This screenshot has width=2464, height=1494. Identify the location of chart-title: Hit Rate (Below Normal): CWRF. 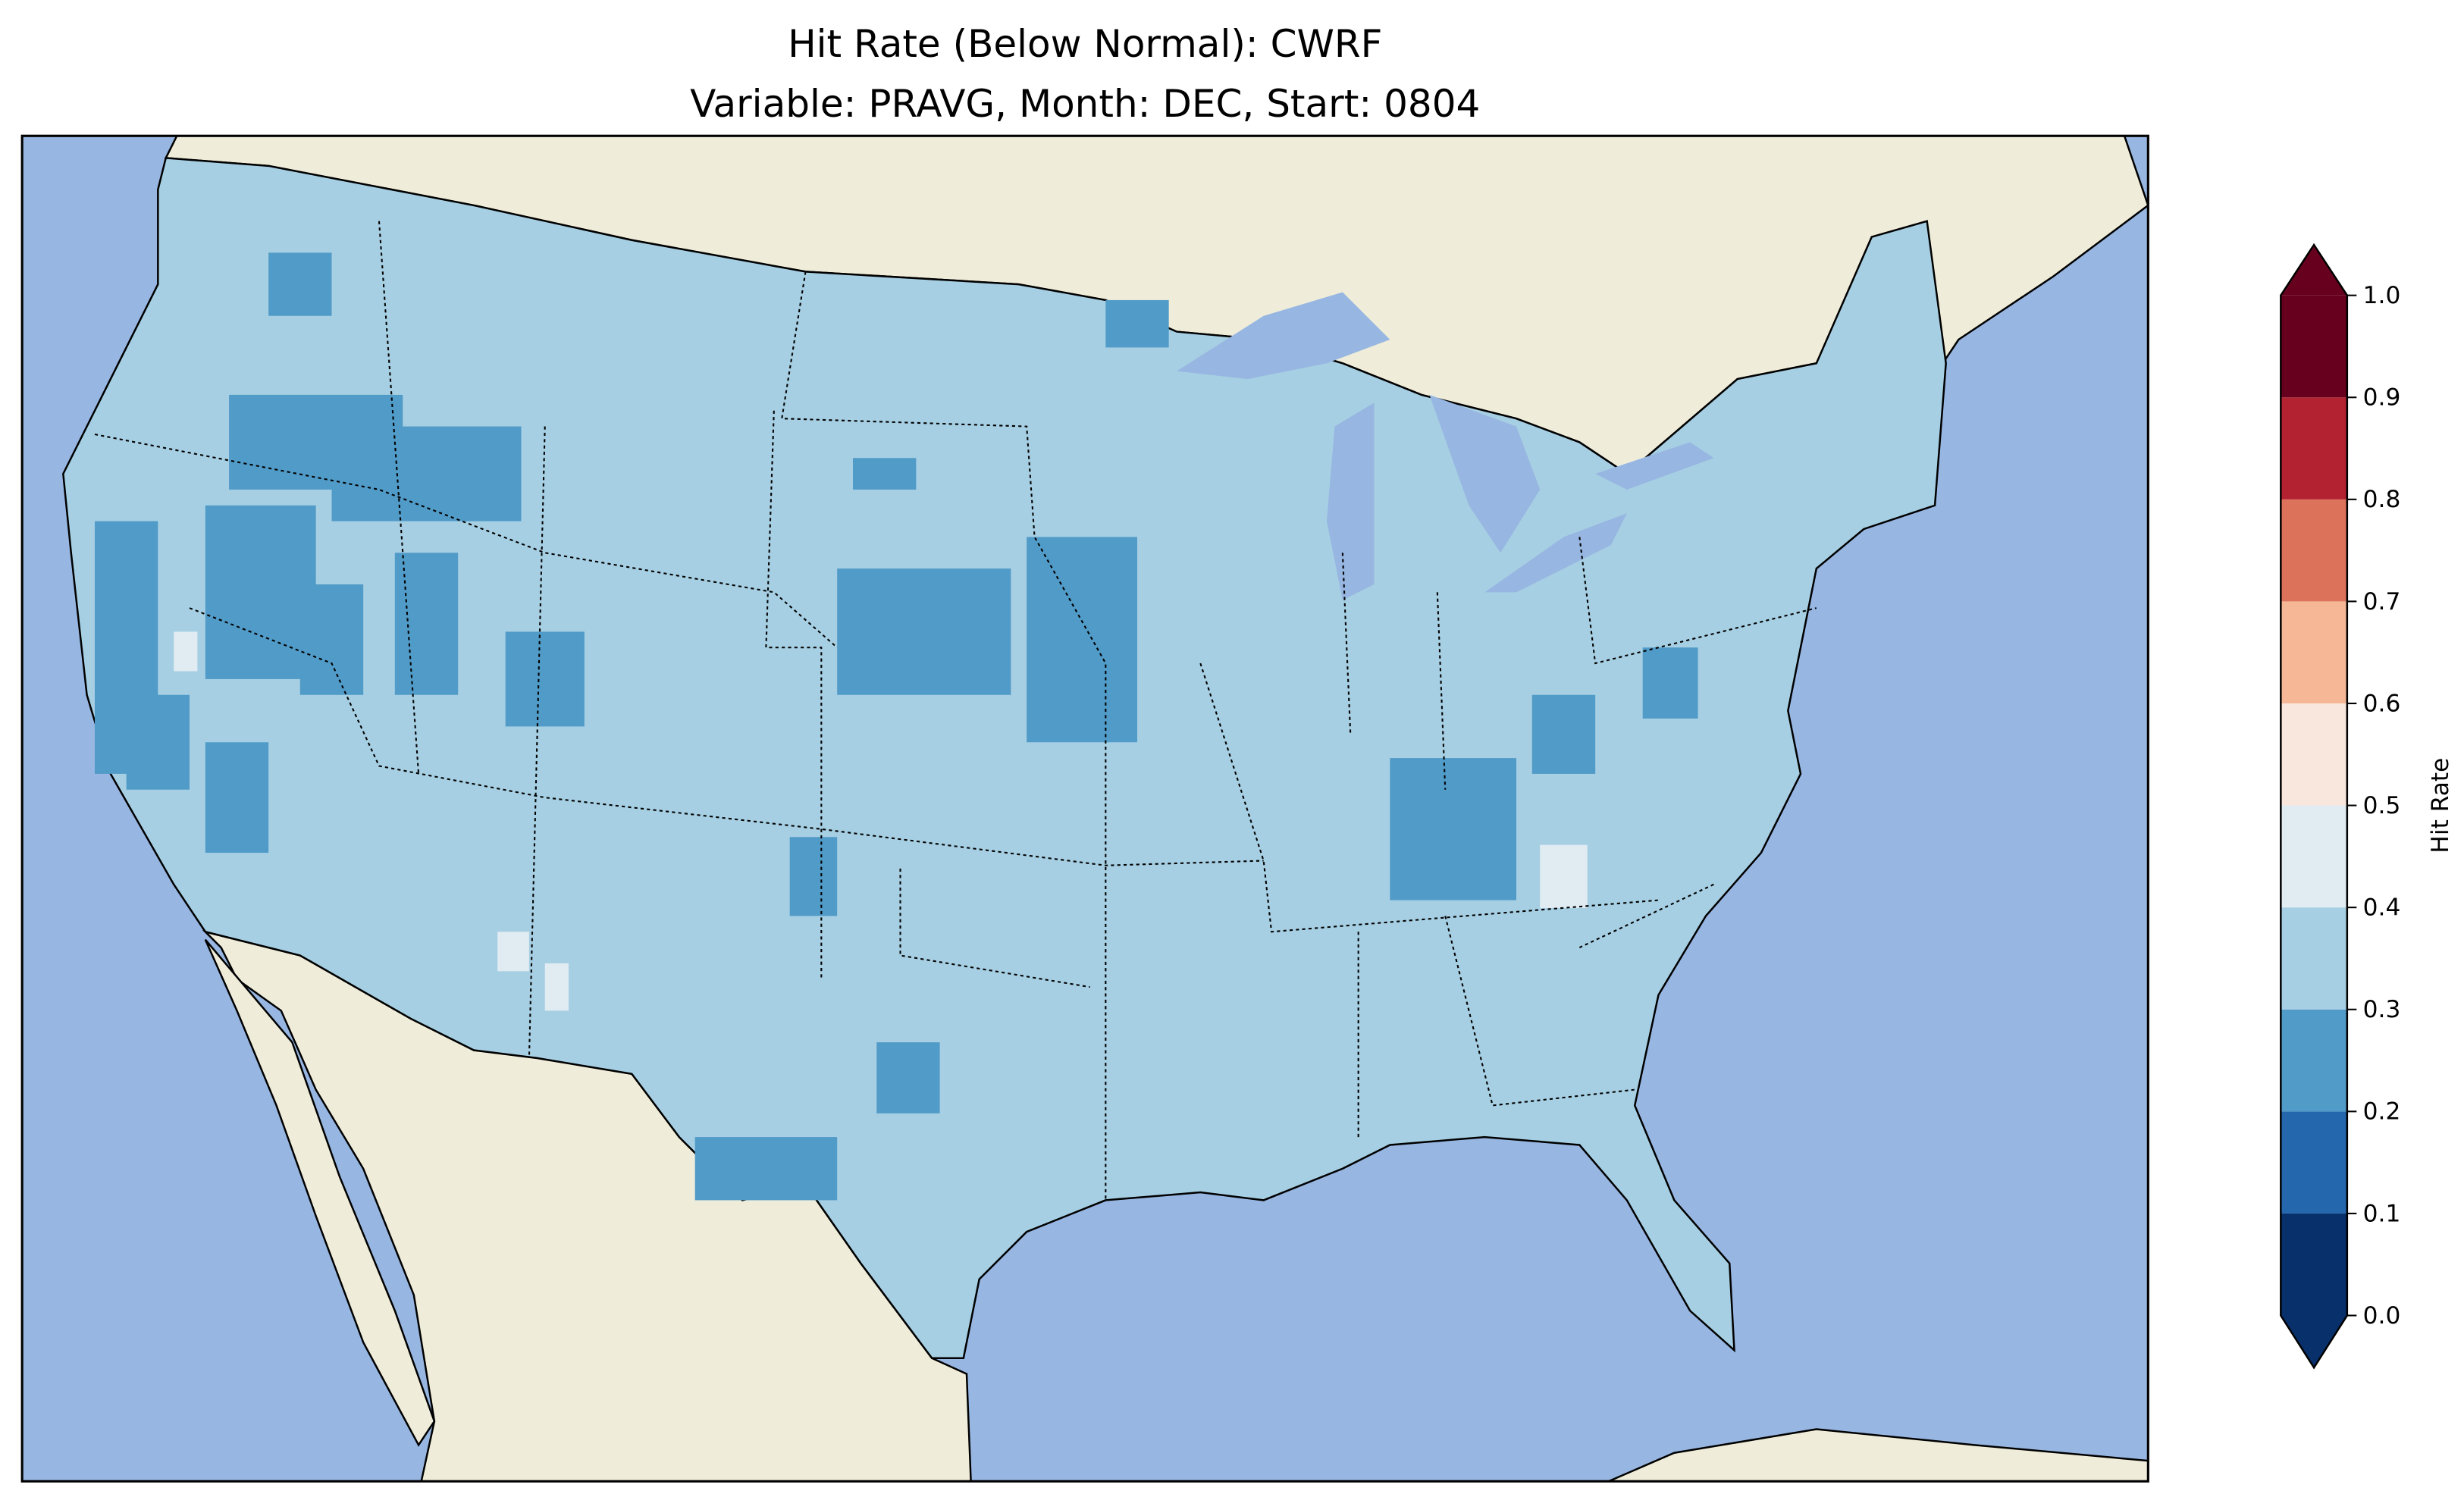
(1085, 44).